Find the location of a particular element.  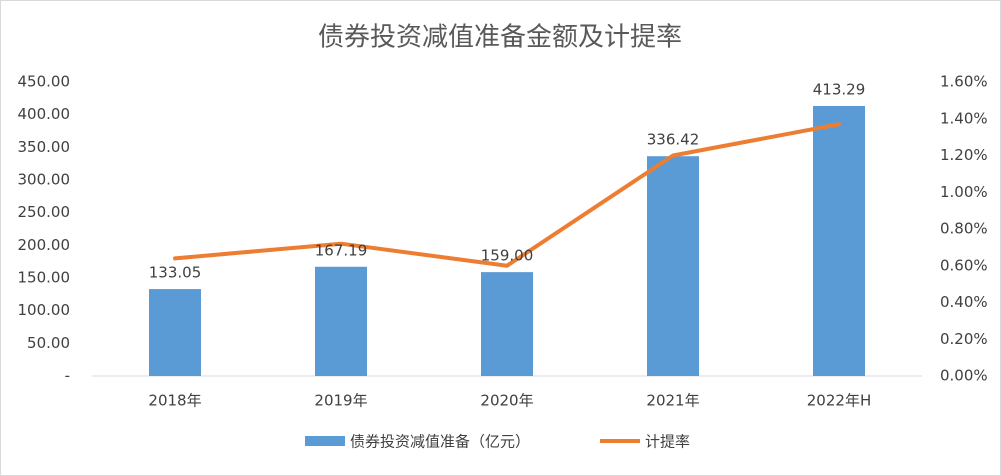

y-tick-label: 200.00 is located at coordinates (44, 245).